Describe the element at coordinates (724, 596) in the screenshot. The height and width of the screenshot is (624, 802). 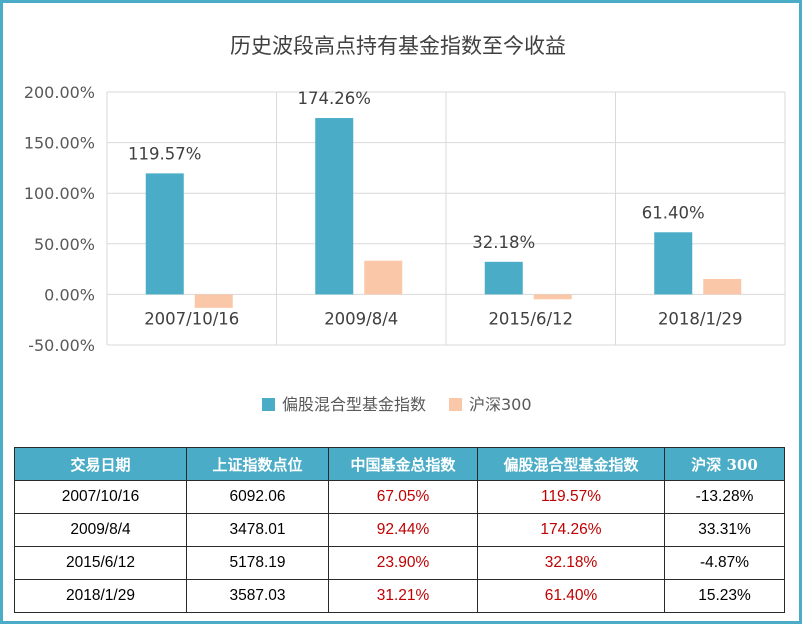
I see `cell-csi300: 15.23%` at that location.